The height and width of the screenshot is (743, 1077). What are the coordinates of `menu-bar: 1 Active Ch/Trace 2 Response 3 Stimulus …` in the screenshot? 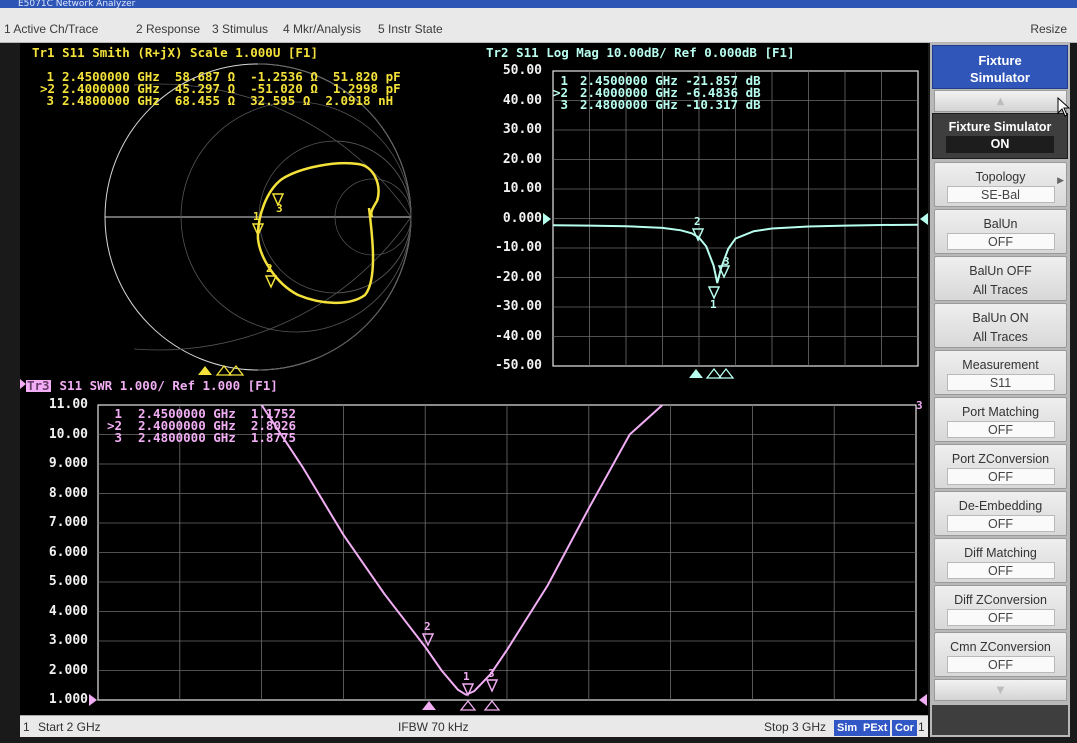 It's located at (538, 25).